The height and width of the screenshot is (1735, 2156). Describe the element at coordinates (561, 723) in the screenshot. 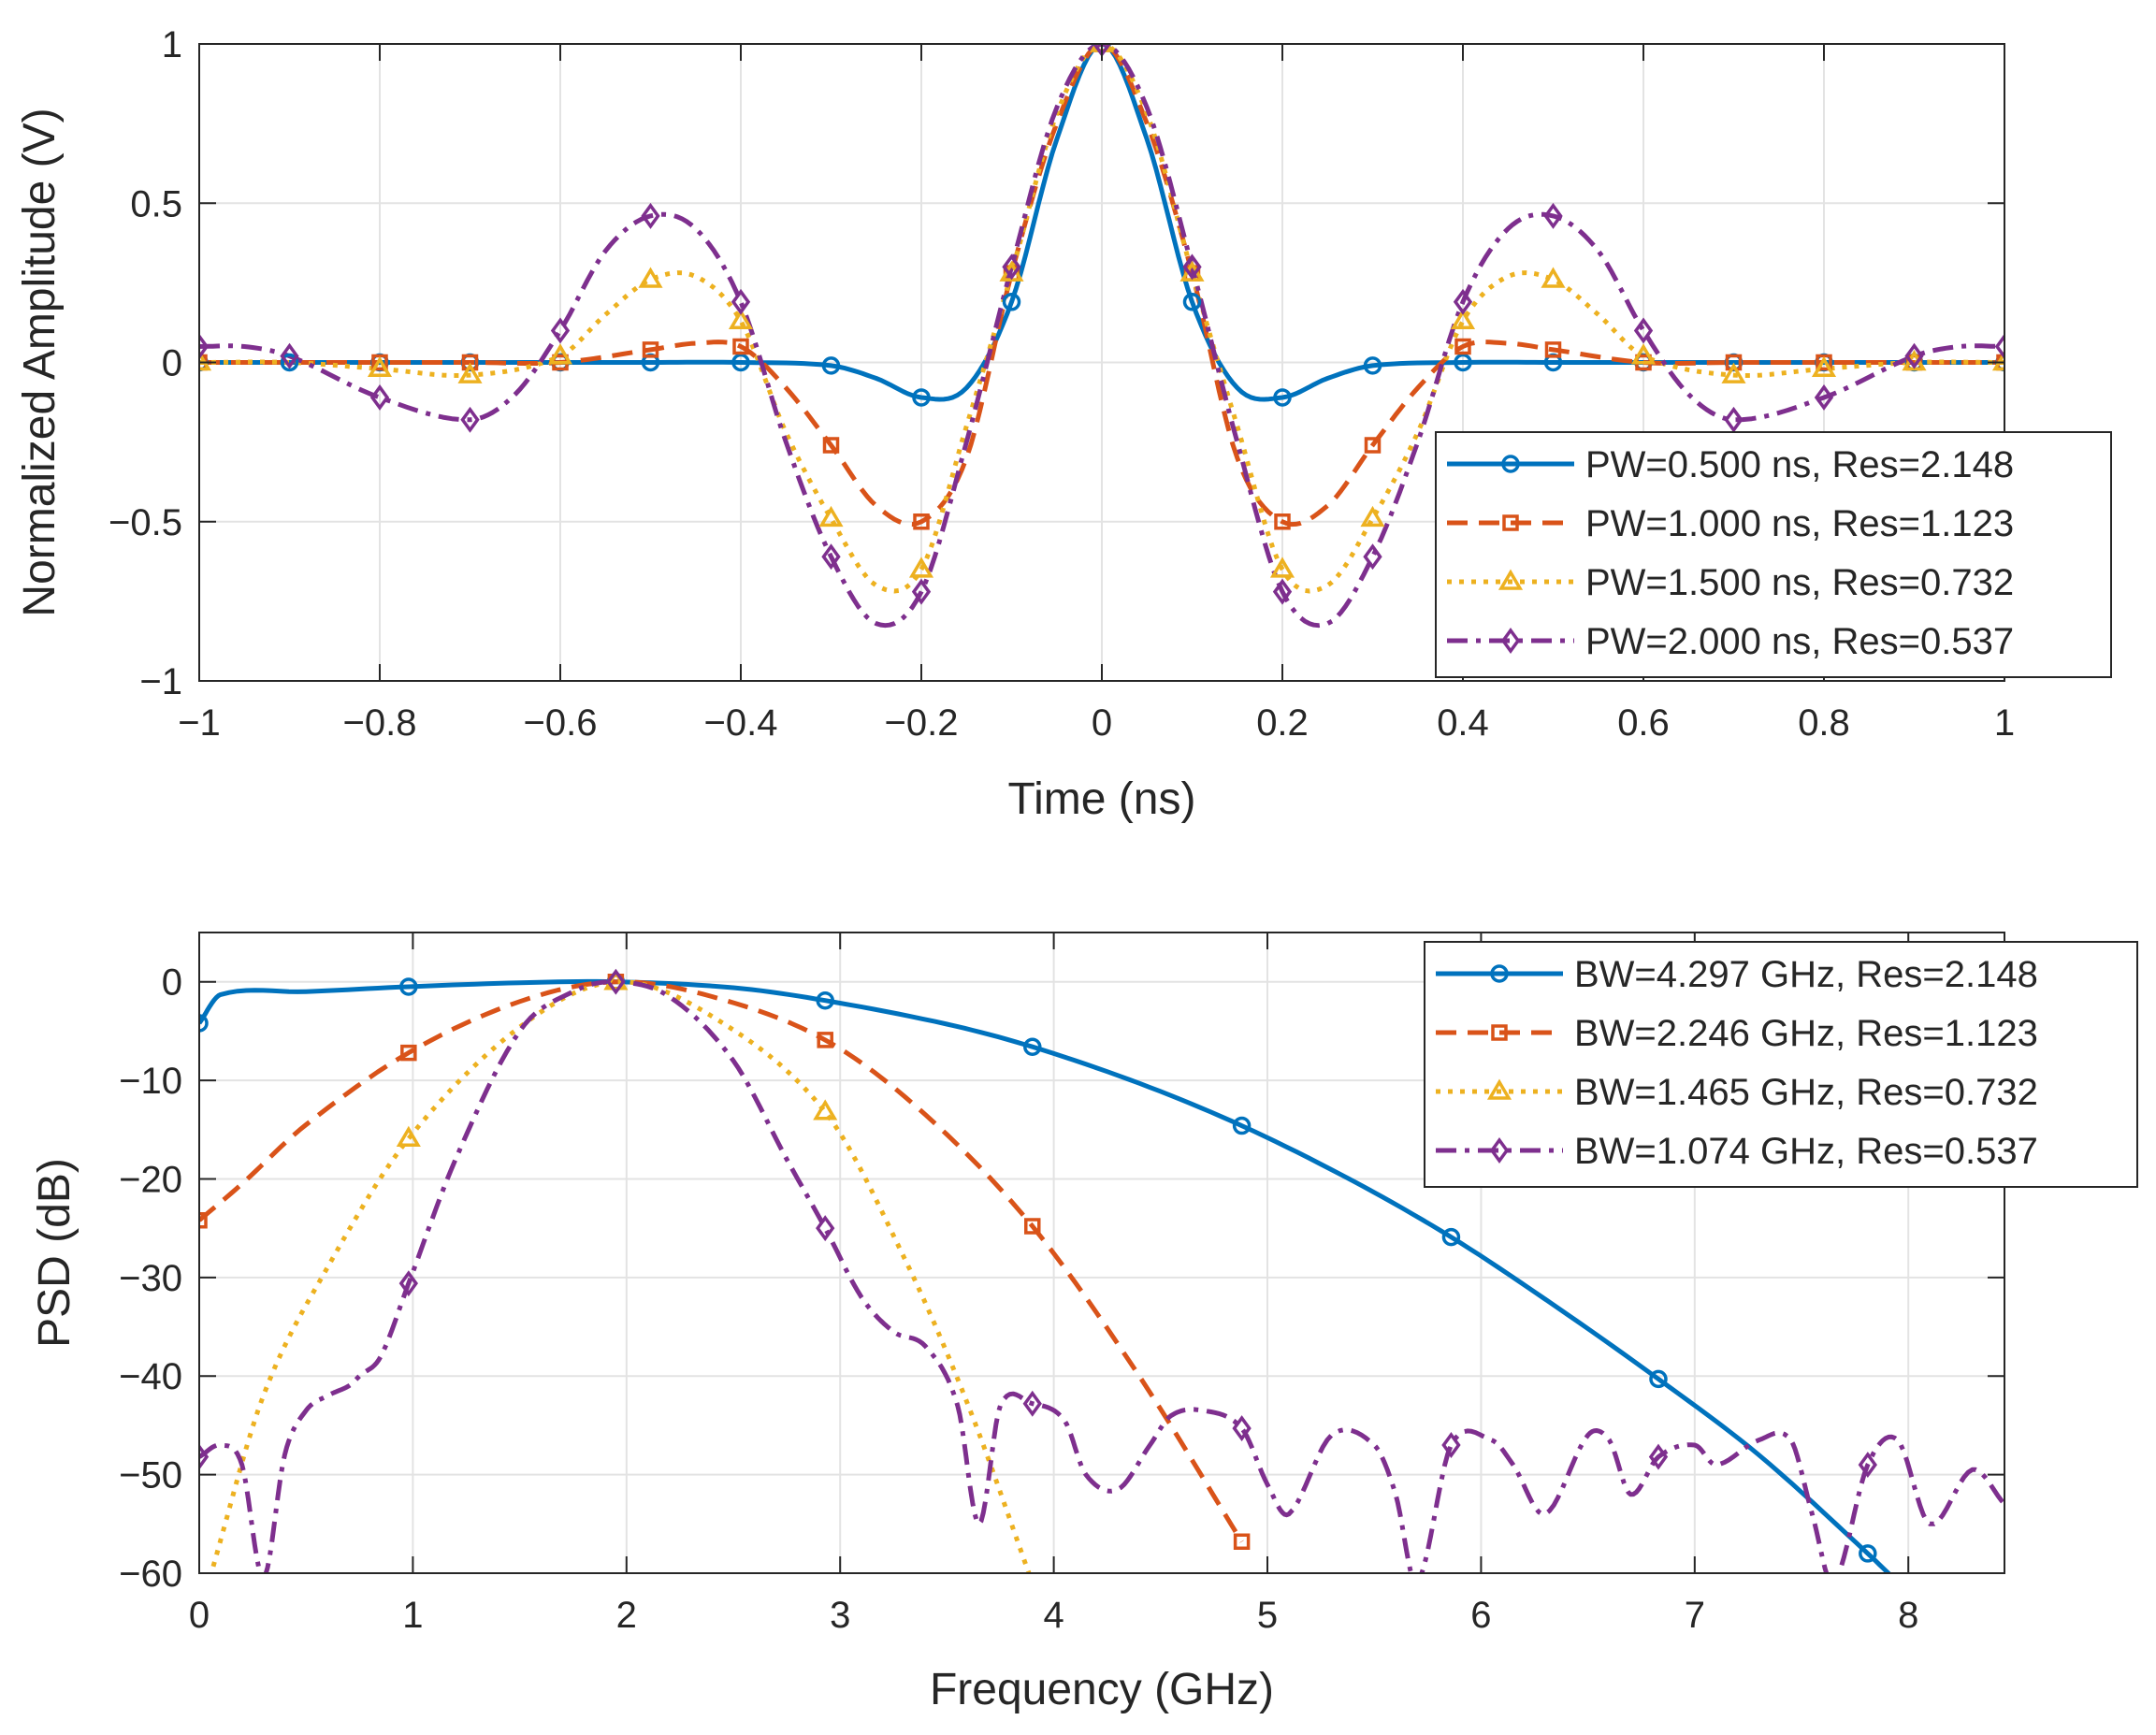

I see `x-tick-label: −0.6` at that location.